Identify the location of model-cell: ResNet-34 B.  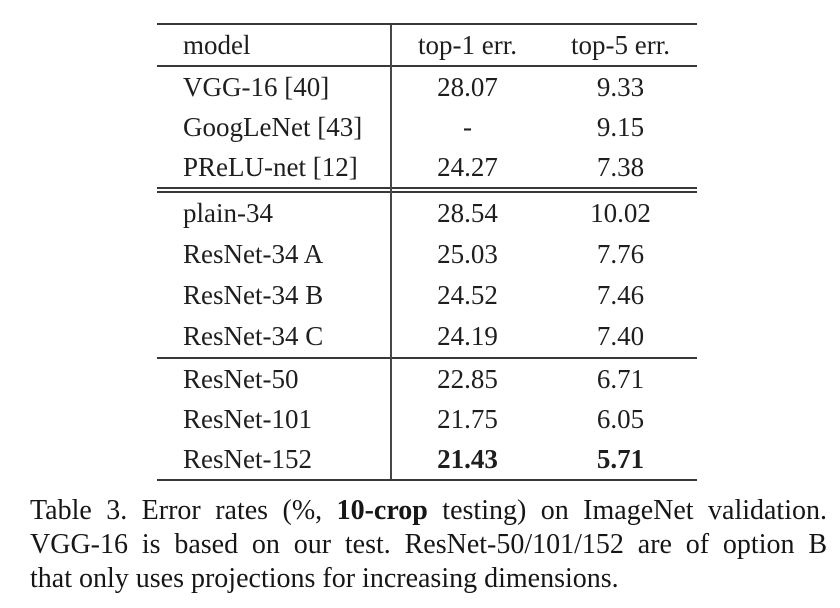
(253, 295).